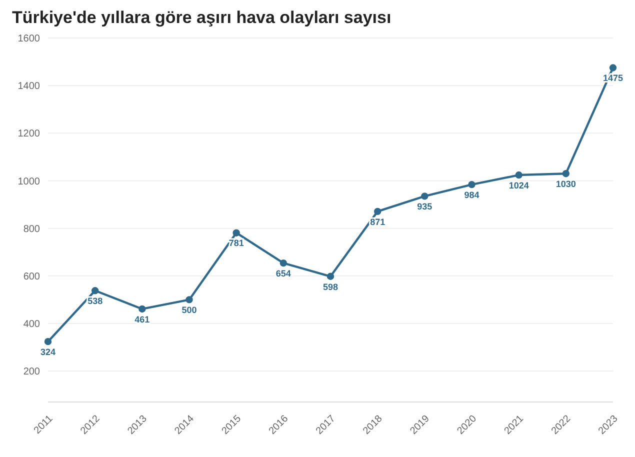  What do you see at coordinates (29, 39) in the screenshot?
I see `y-tick-label: 1600` at bounding box center [29, 39].